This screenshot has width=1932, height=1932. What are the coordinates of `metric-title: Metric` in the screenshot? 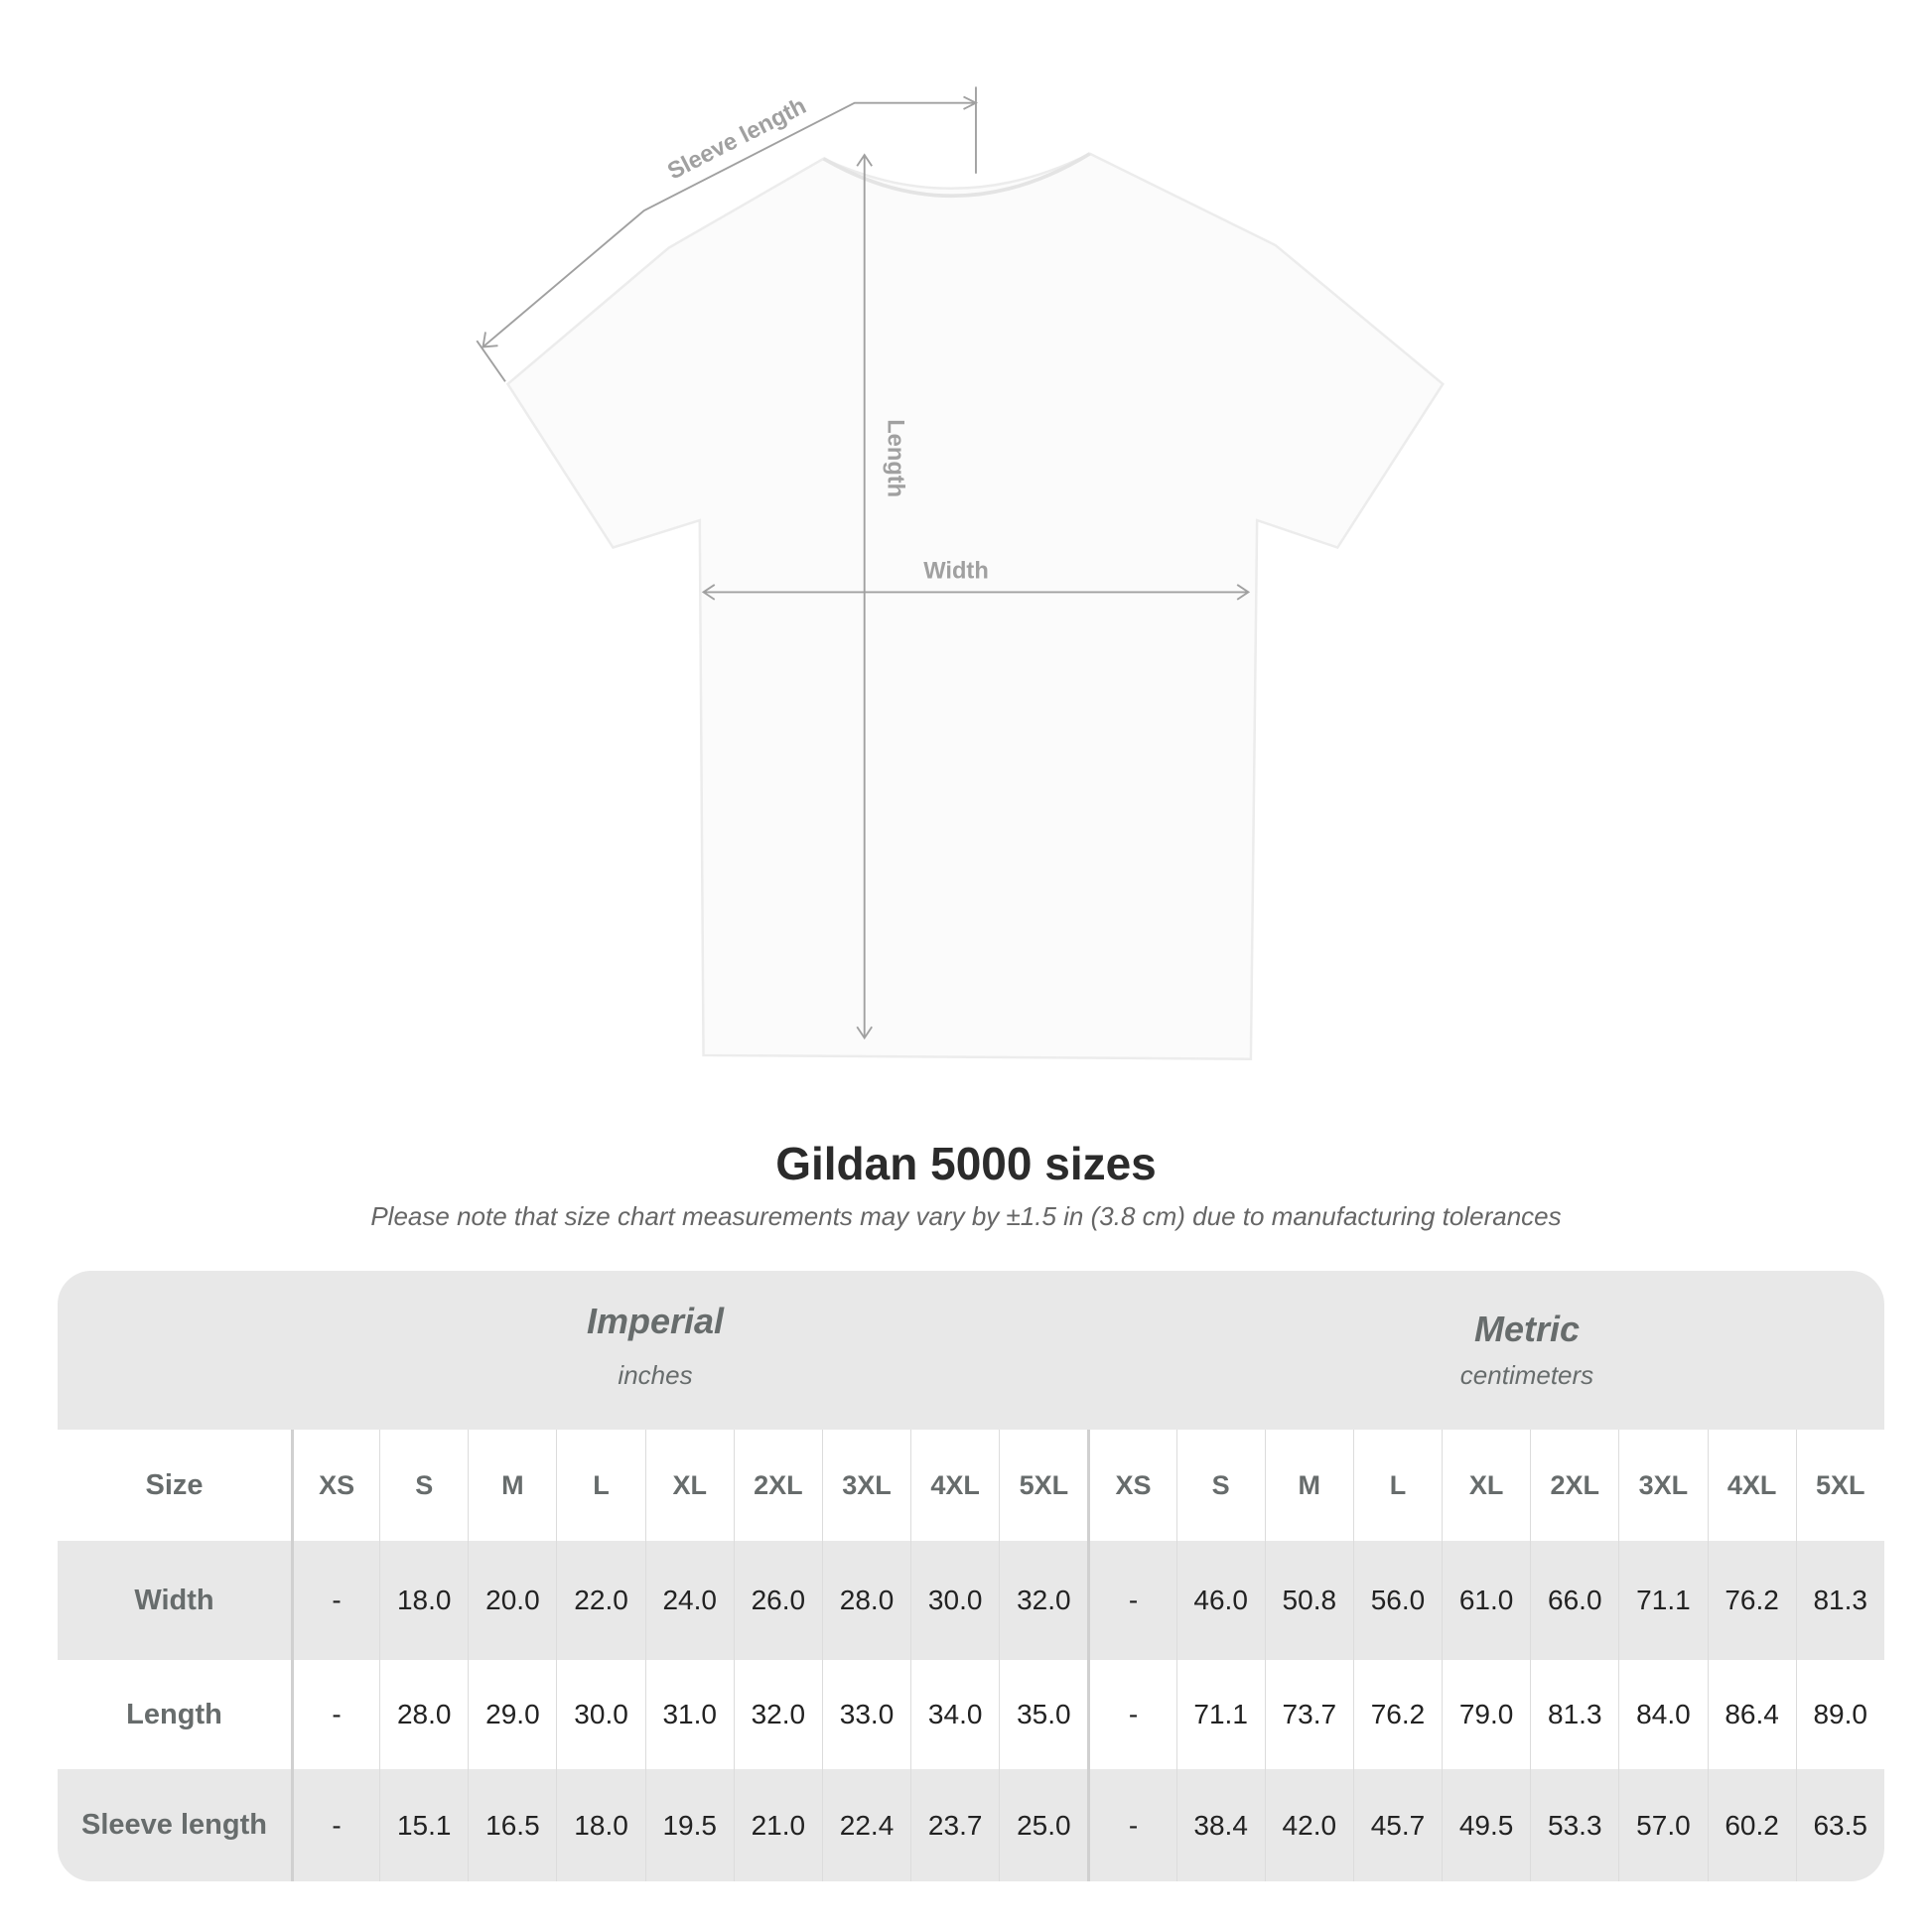 It's located at (1527, 1329).